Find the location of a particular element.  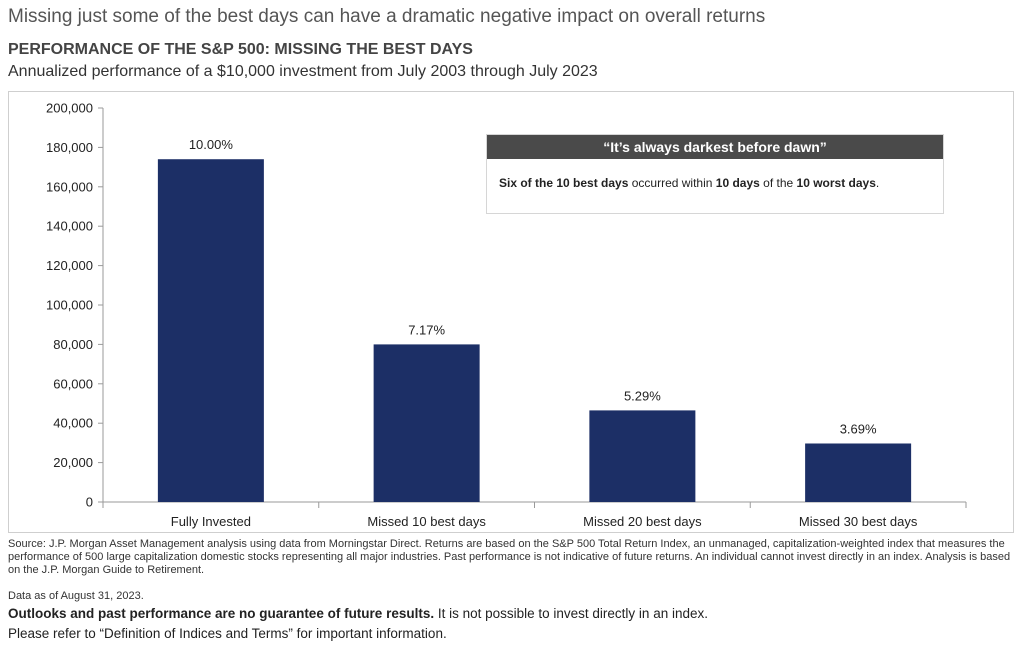

data-label: 10.00% is located at coordinates (211, 144).